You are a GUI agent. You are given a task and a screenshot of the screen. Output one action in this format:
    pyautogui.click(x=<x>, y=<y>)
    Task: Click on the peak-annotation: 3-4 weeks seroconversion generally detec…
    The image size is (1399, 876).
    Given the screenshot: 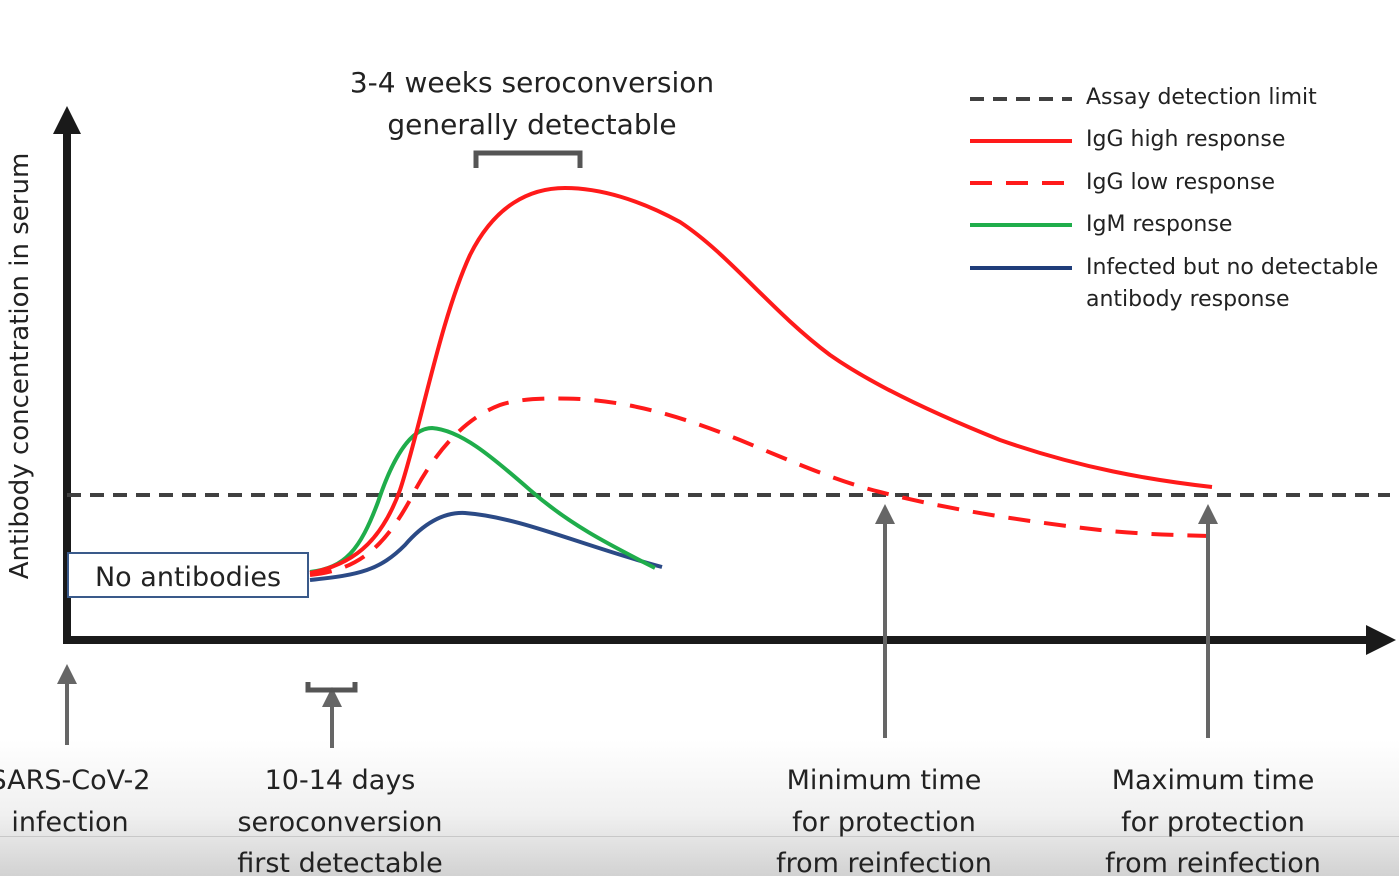 What is the action you would take?
    pyautogui.click(x=532, y=117)
    